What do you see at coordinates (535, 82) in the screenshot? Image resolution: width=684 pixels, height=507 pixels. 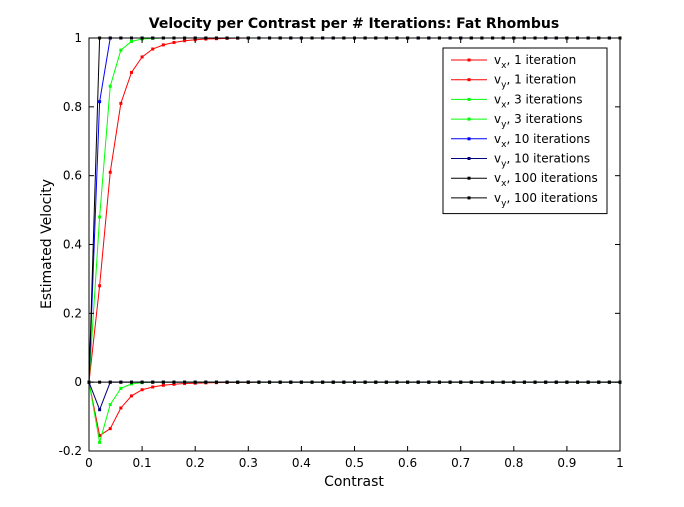 I see `legend-label: vy, 1 iteration` at bounding box center [535, 82].